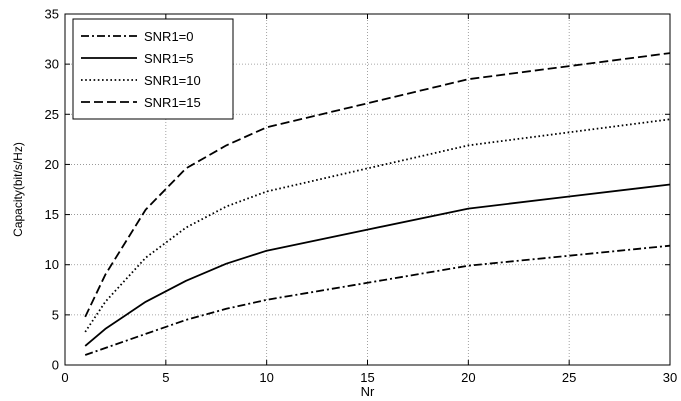  Describe the element at coordinates (266, 377) in the screenshot. I see `x-tick-label: 10` at that location.